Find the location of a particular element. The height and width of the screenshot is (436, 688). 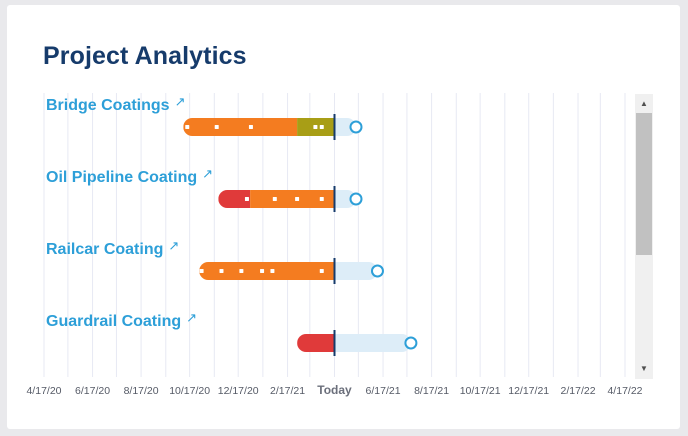

project-name: Railcar Coating is located at coordinates (105, 249).